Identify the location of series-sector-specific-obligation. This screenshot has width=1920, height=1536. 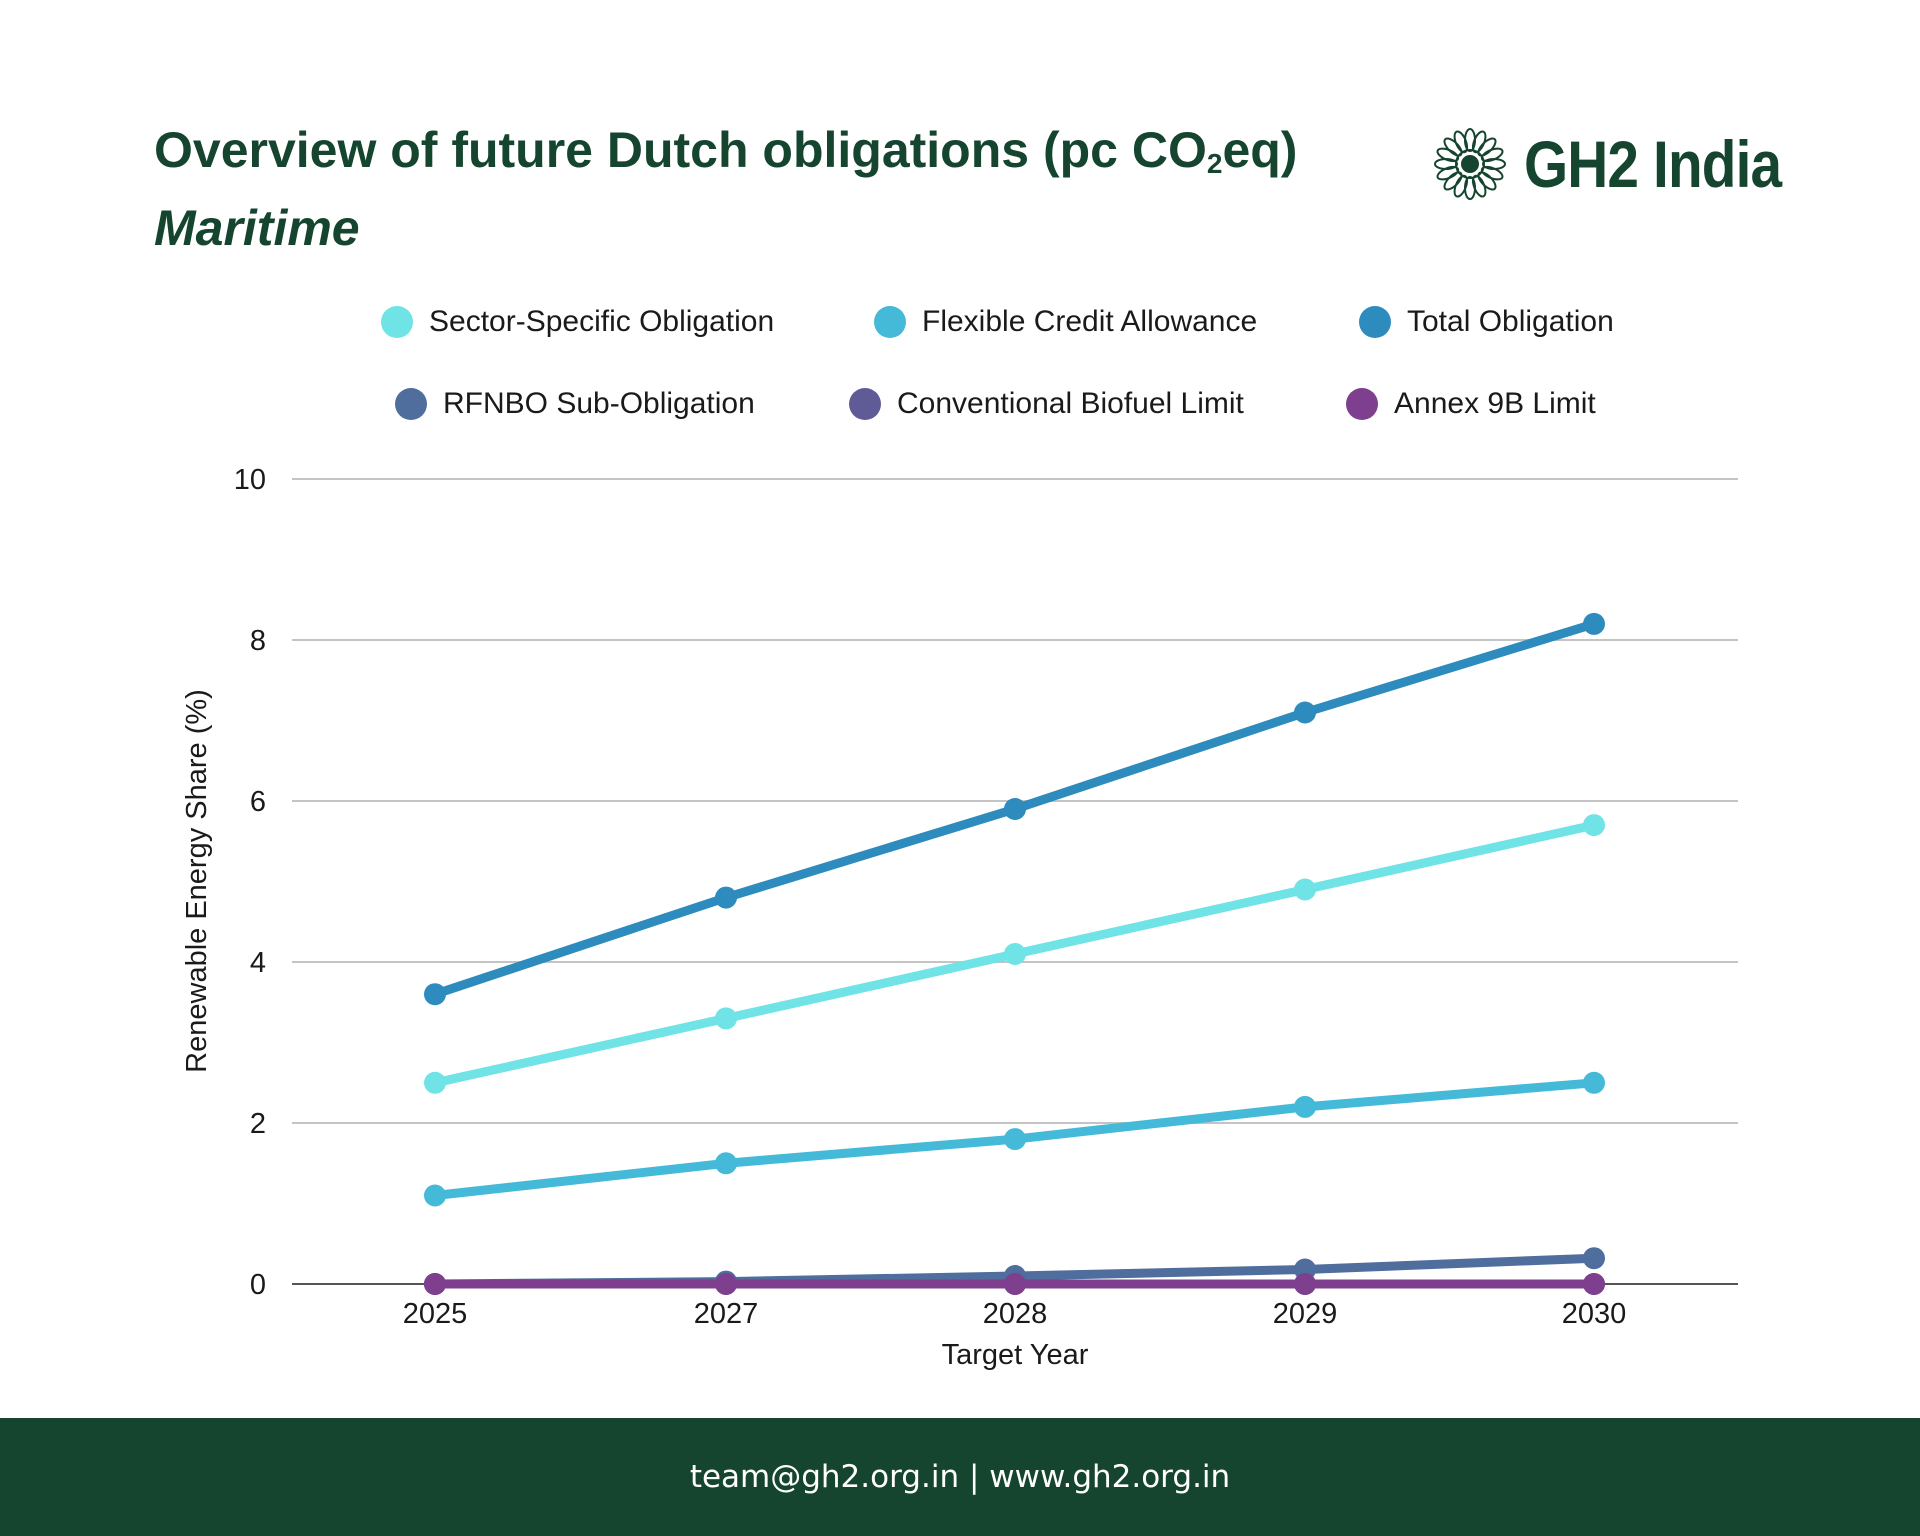
(1014, 954).